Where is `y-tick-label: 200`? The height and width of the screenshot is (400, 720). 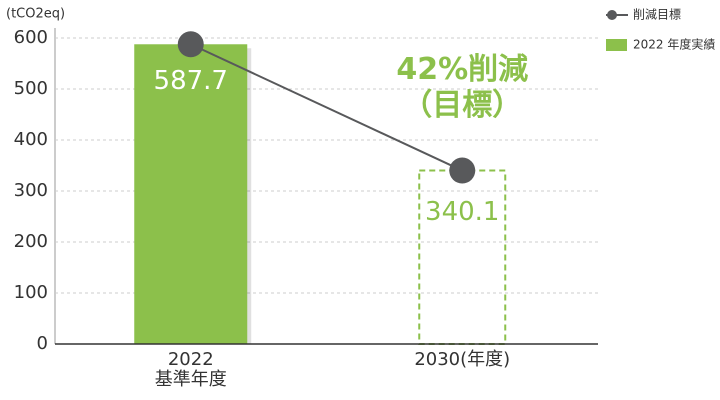 y-tick-label: 200 is located at coordinates (31, 241).